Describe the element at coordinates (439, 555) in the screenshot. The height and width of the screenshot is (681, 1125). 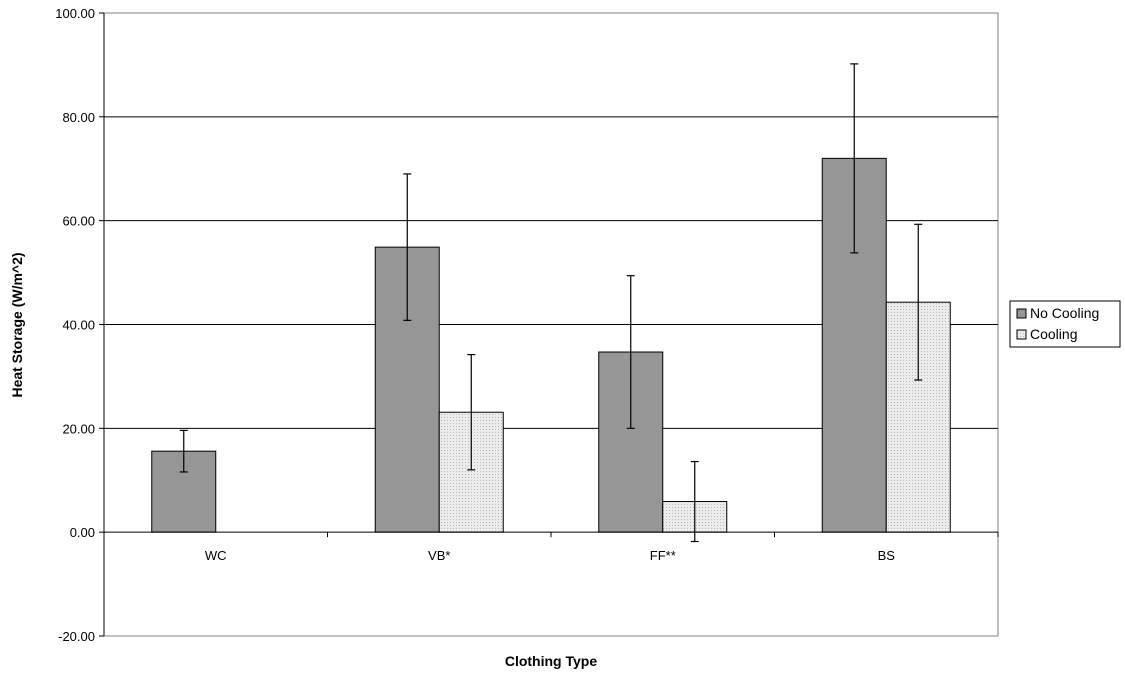
I see `x-tick-label: VB*` at that location.